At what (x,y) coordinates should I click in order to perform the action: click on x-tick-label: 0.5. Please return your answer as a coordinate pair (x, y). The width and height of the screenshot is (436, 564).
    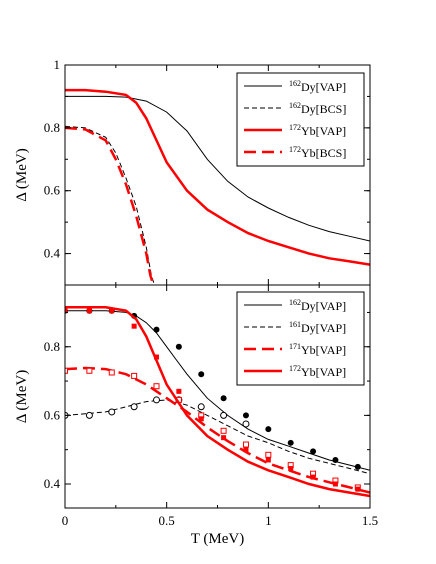
    Looking at the image, I should click on (167, 520).